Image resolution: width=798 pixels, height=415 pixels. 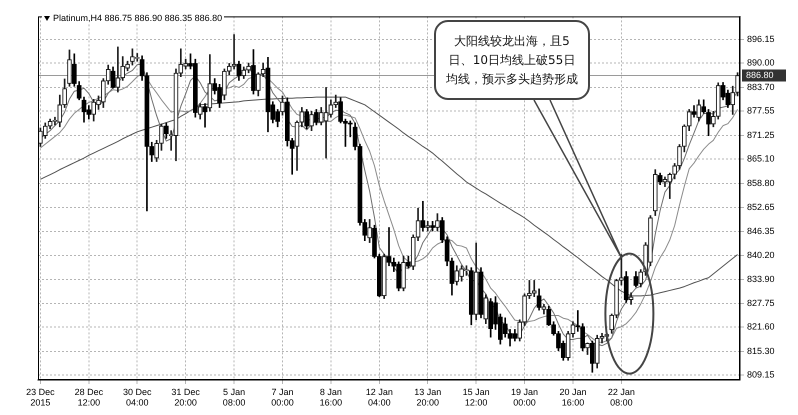 What do you see at coordinates (137, 397) in the screenshot?
I see `x-tick-label: 30 Dec 04:00` at bounding box center [137, 397].